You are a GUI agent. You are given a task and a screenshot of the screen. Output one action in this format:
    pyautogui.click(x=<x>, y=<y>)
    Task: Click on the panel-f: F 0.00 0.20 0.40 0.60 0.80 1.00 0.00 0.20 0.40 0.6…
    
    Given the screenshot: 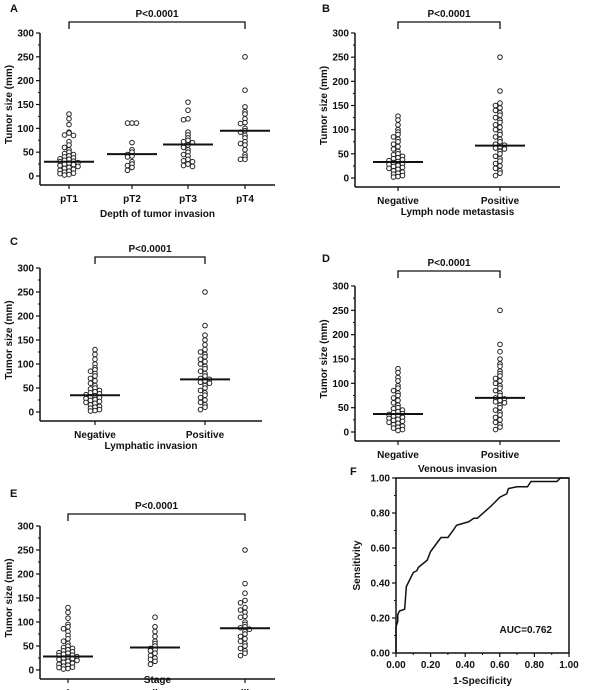 What is the action you would take?
    pyautogui.click(x=464, y=576)
    